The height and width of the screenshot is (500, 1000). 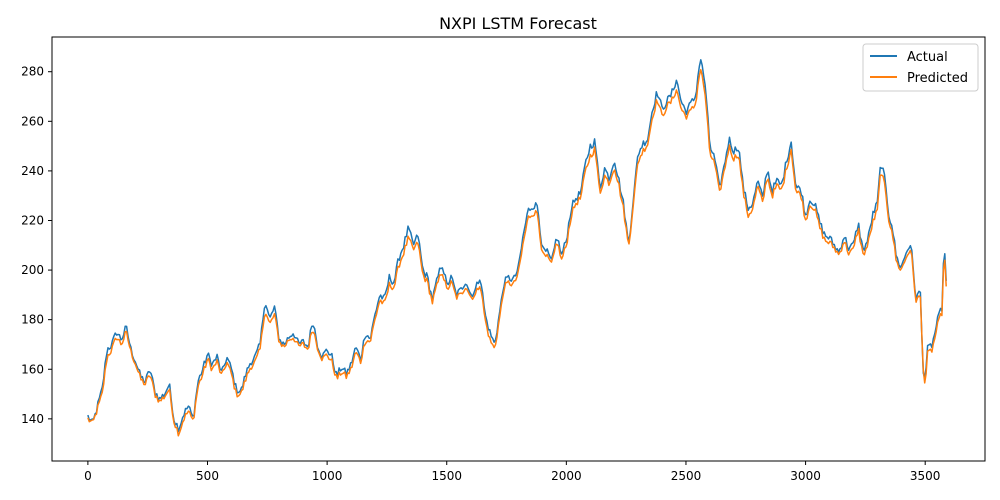 I want to click on x-tick-label: 2500, so click(x=686, y=476).